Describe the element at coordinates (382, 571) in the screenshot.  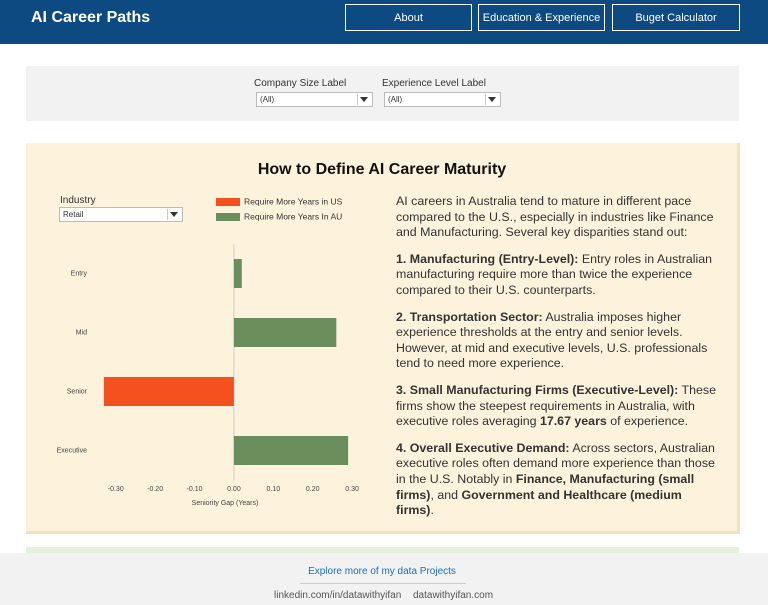
I see `footer-link: Explore more of my data Projects` at that location.